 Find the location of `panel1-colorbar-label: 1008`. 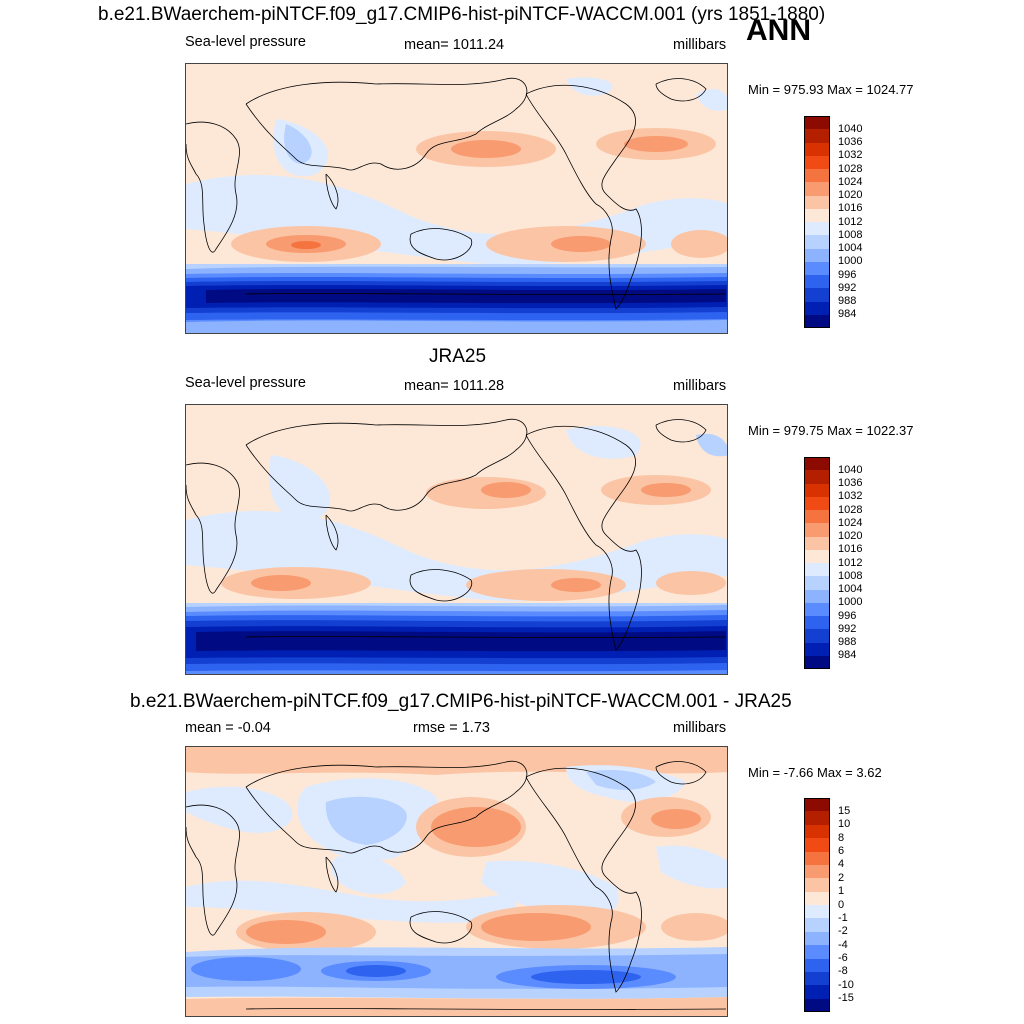

panel1-colorbar-label: 1008 is located at coordinates (850, 234).